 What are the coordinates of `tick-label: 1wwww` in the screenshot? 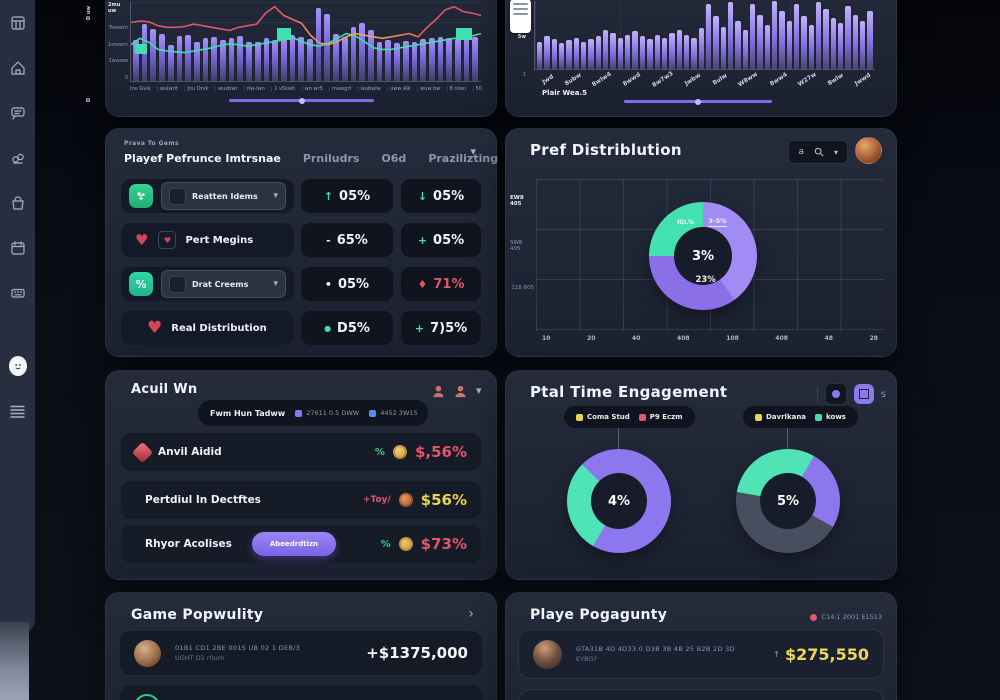 It's located at (118, 61).